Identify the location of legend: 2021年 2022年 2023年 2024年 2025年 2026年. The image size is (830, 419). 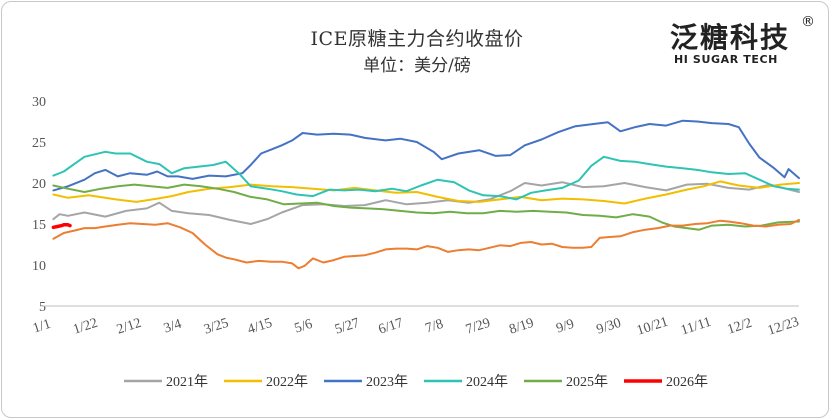
(416, 382).